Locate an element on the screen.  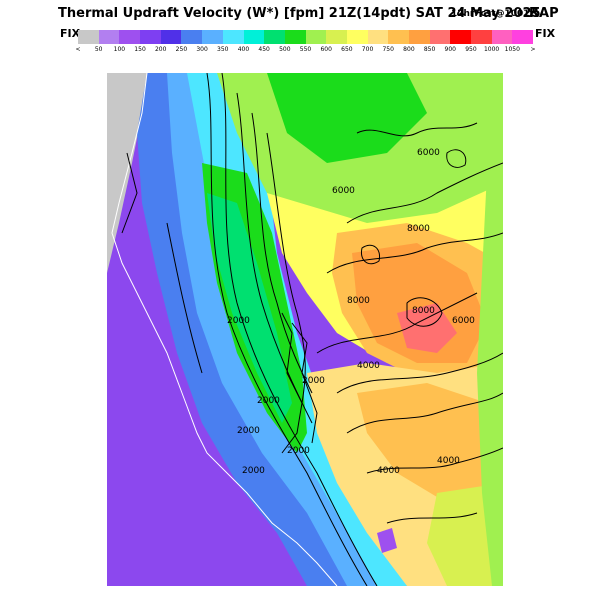
scale-tick-label: 150 is located at coordinates (140, 49).